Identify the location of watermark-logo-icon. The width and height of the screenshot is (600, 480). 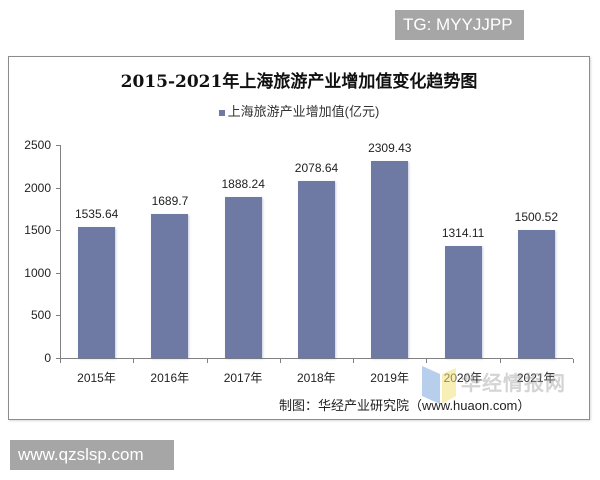
(442, 385).